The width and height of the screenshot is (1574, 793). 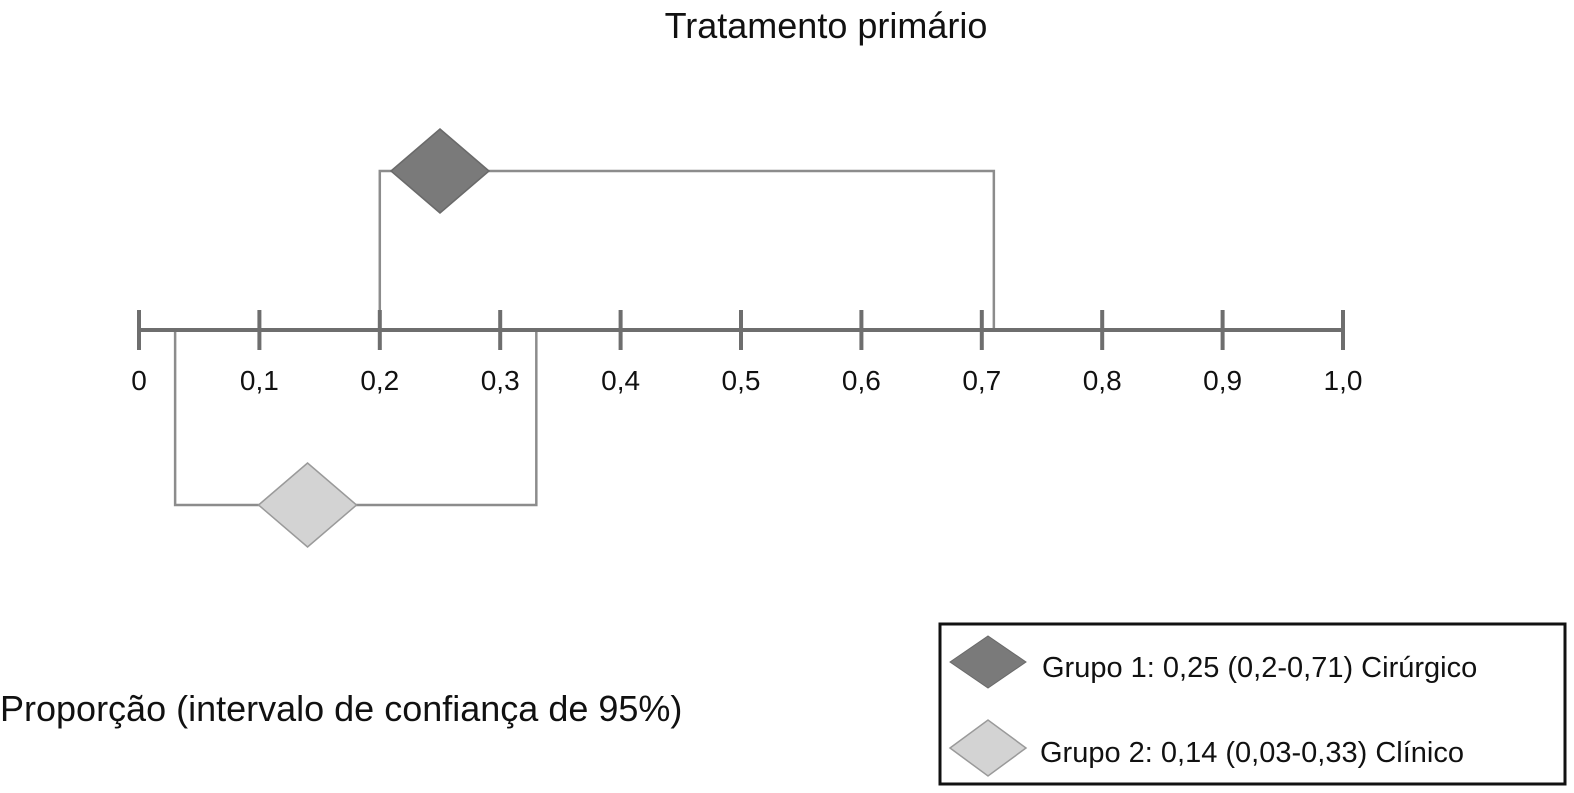 I want to click on x-tick-label: 0,2, so click(x=379, y=380).